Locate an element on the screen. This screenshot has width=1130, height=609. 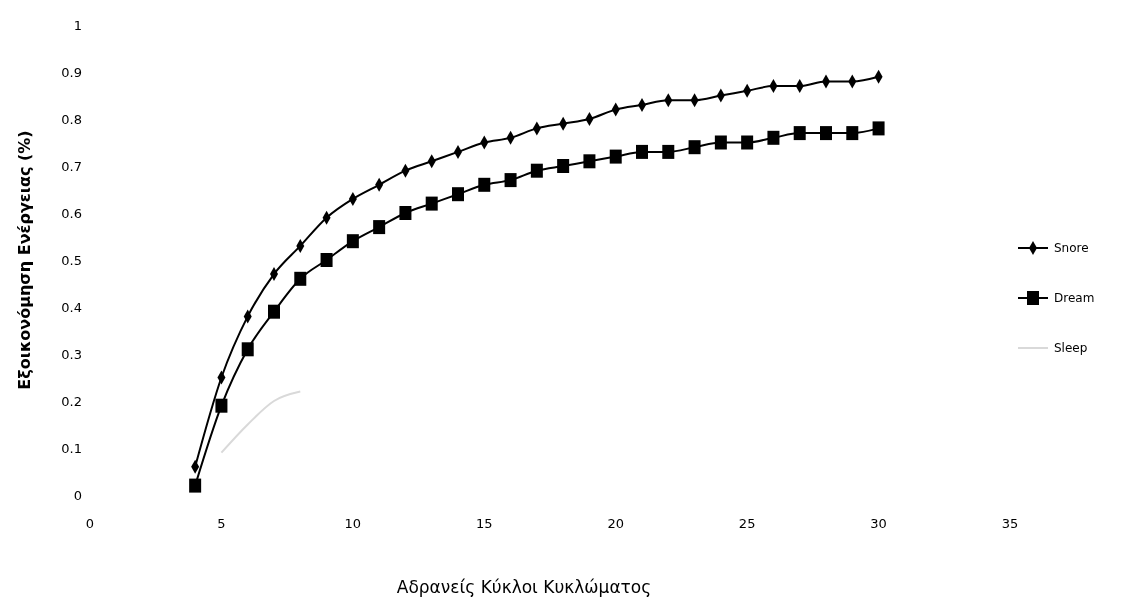
y-tick-label: 0.5 is located at coordinates (71, 260).